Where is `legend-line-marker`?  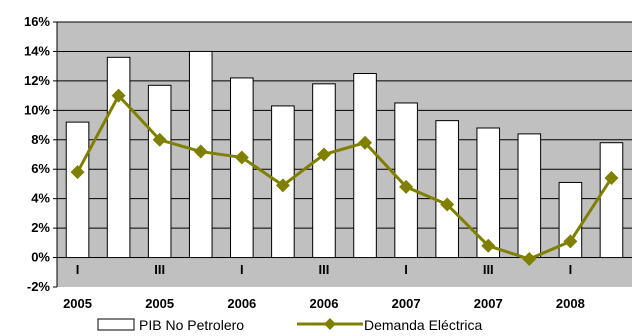 legend-line-marker is located at coordinates (330, 324).